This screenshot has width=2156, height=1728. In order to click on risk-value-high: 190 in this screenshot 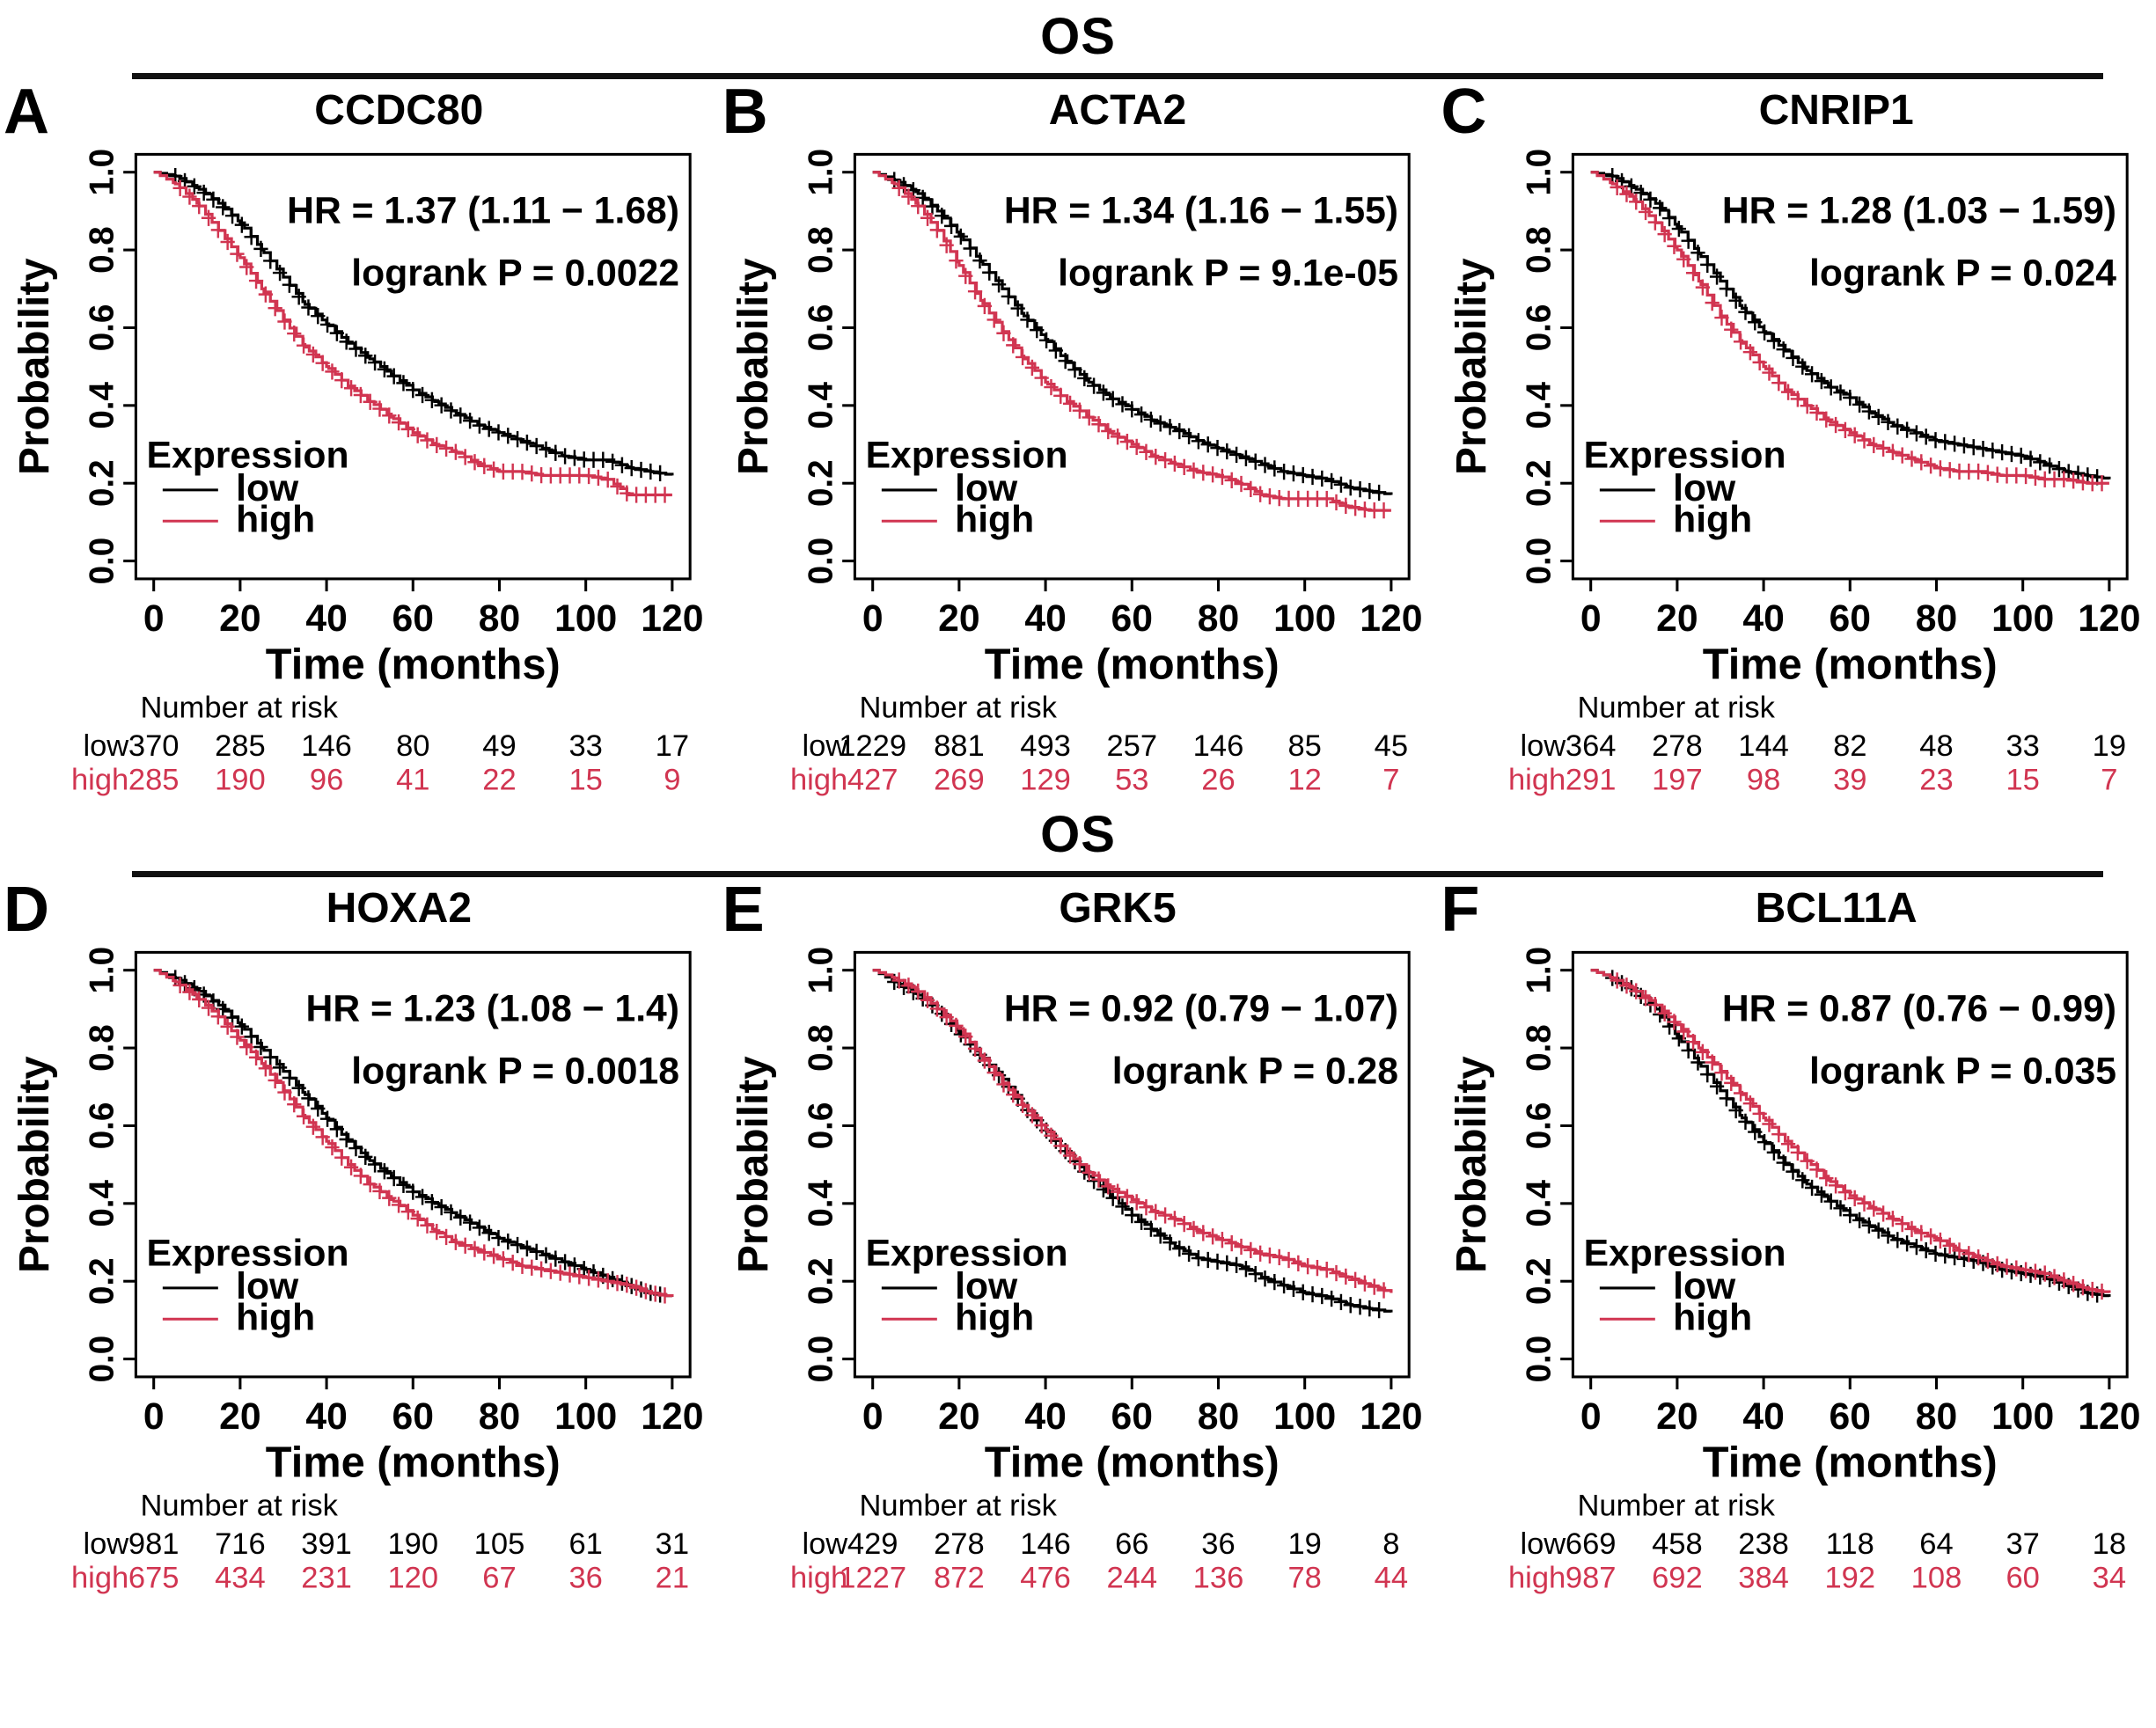, I will do `click(241, 780)`.